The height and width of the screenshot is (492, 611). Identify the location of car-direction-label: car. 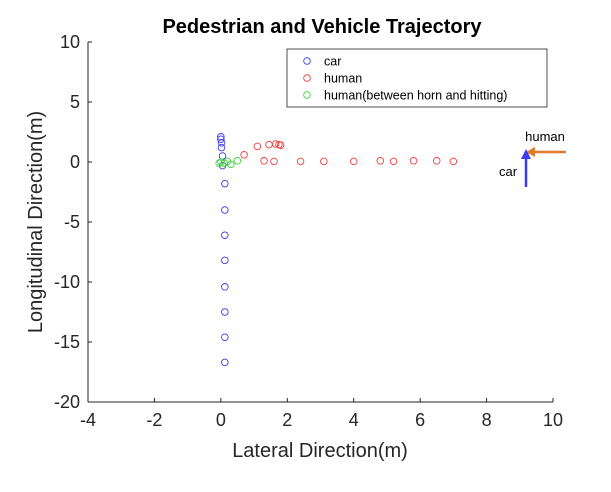
(508, 171).